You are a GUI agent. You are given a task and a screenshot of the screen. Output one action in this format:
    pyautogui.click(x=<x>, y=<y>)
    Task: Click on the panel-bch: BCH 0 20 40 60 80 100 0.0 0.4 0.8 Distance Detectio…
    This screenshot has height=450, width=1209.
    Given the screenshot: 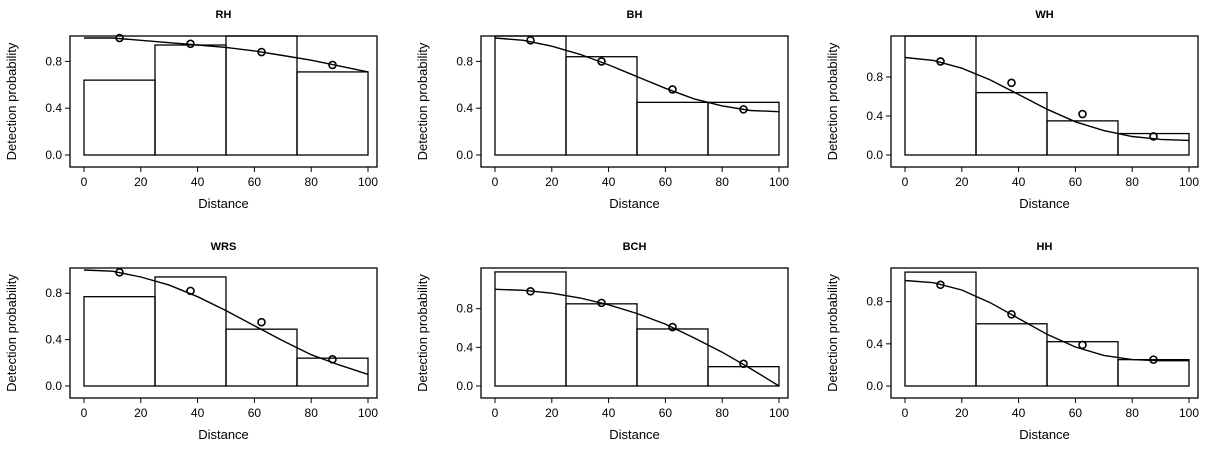 What is the action you would take?
    pyautogui.click(x=602, y=341)
    